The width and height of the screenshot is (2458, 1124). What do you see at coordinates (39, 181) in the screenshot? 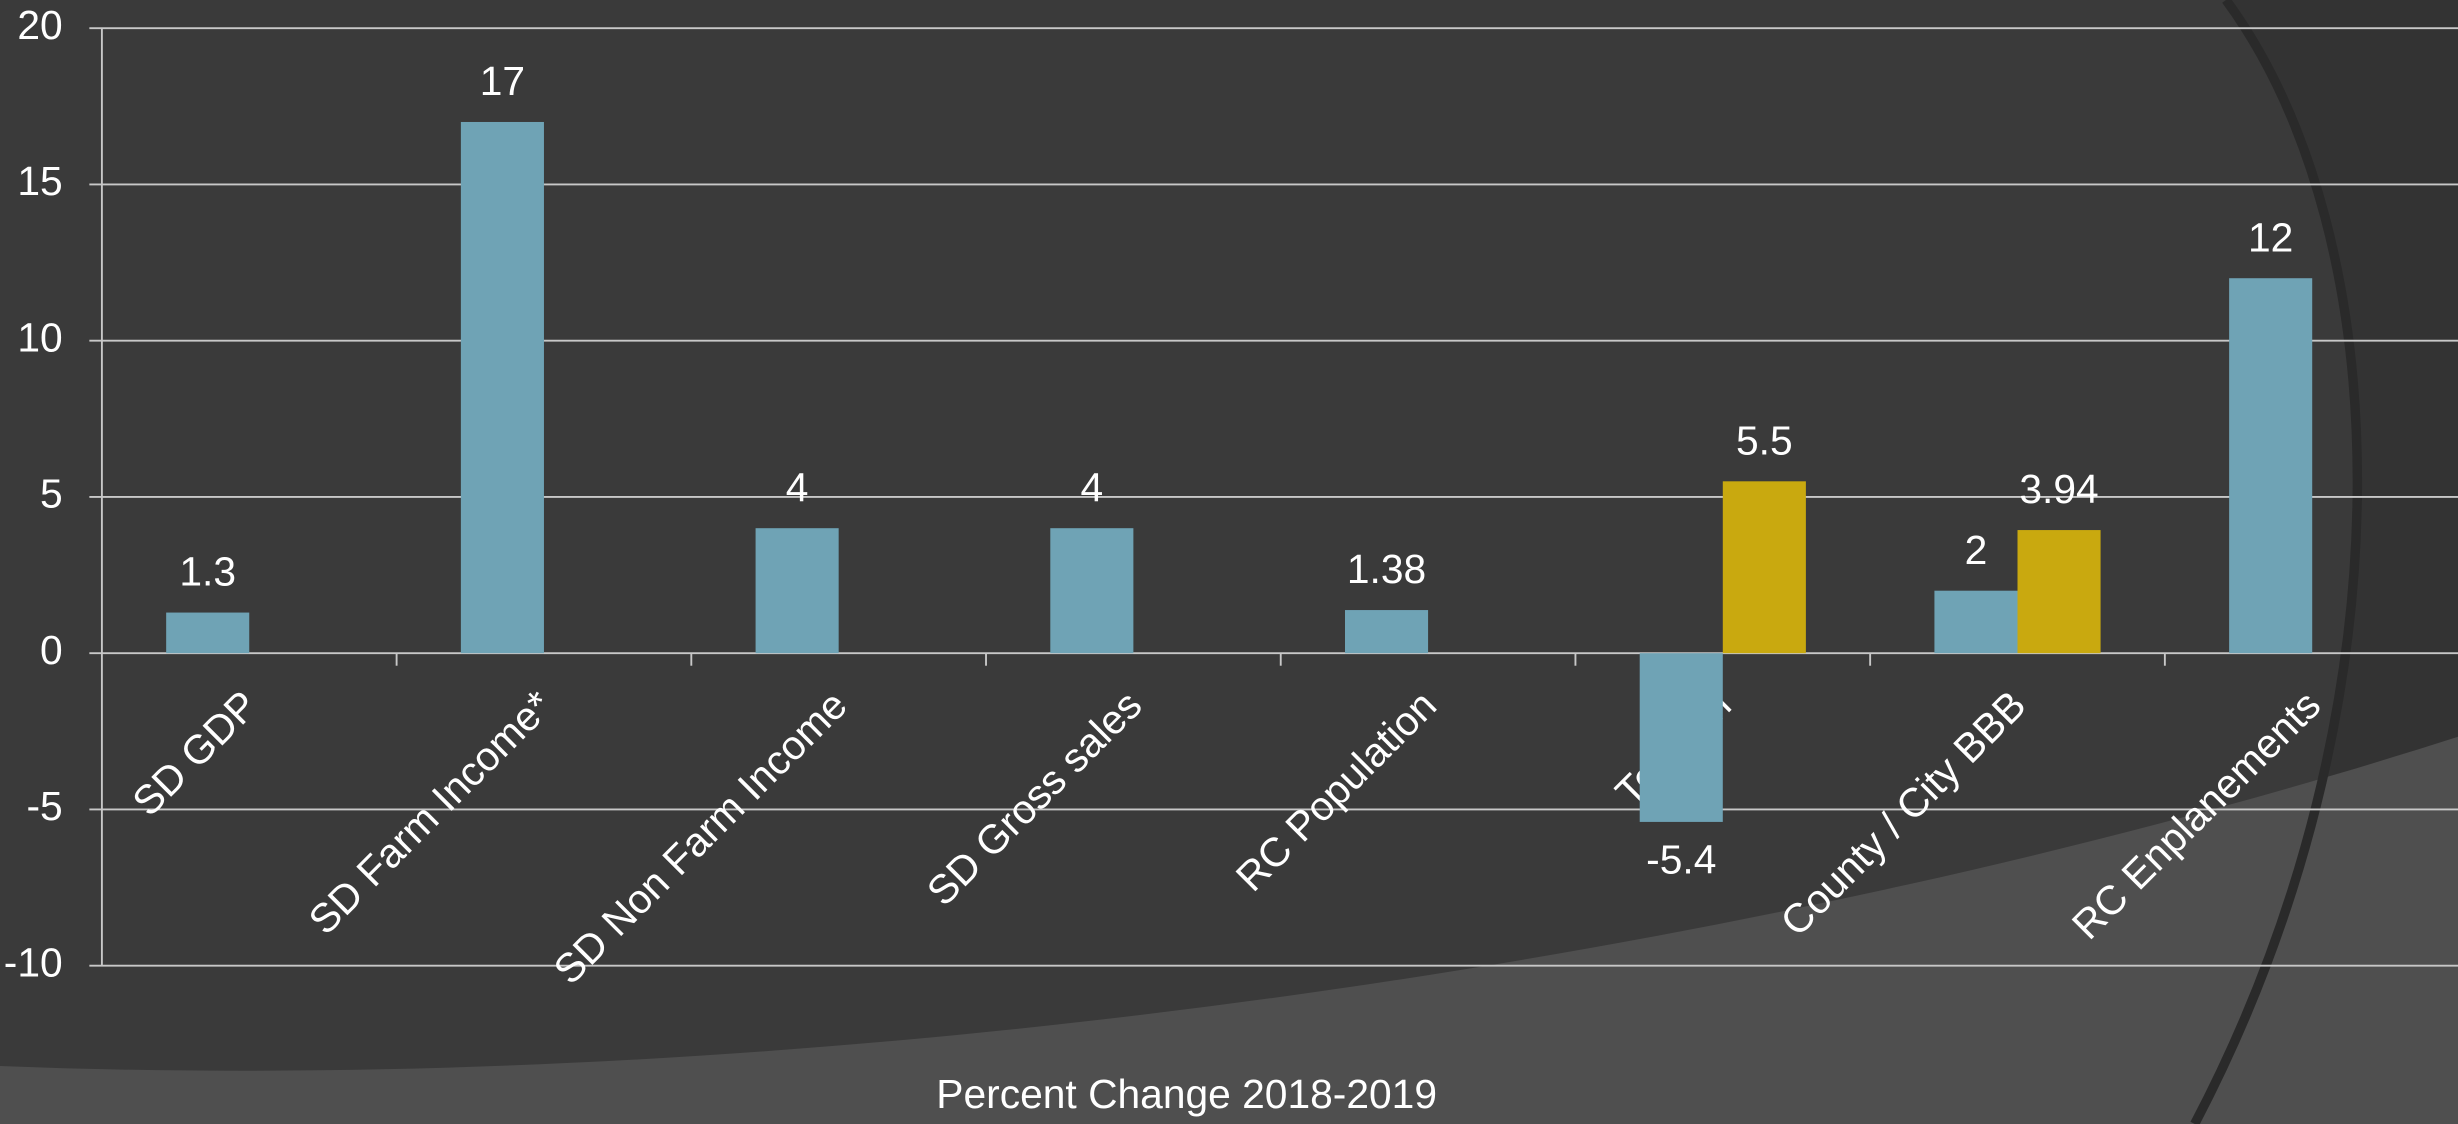
I see `y-tick-label: 15` at bounding box center [39, 181].